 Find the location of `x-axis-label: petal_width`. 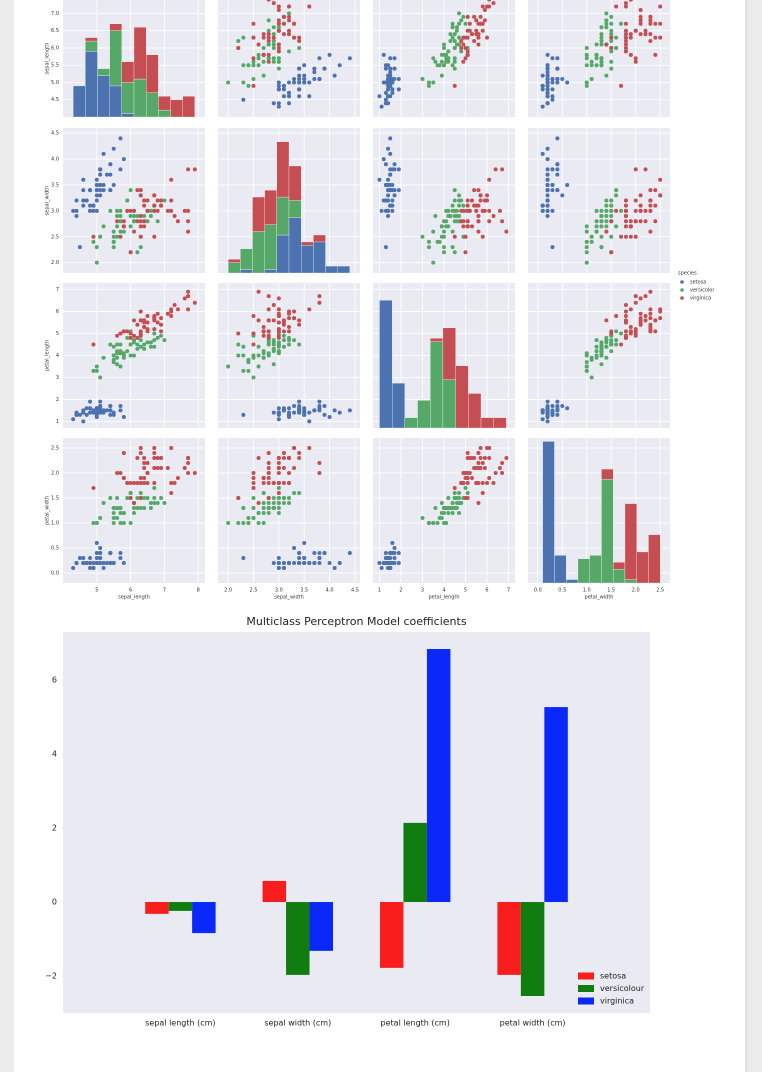

x-axis-label: petal_width is located at coordinates (599, 598).